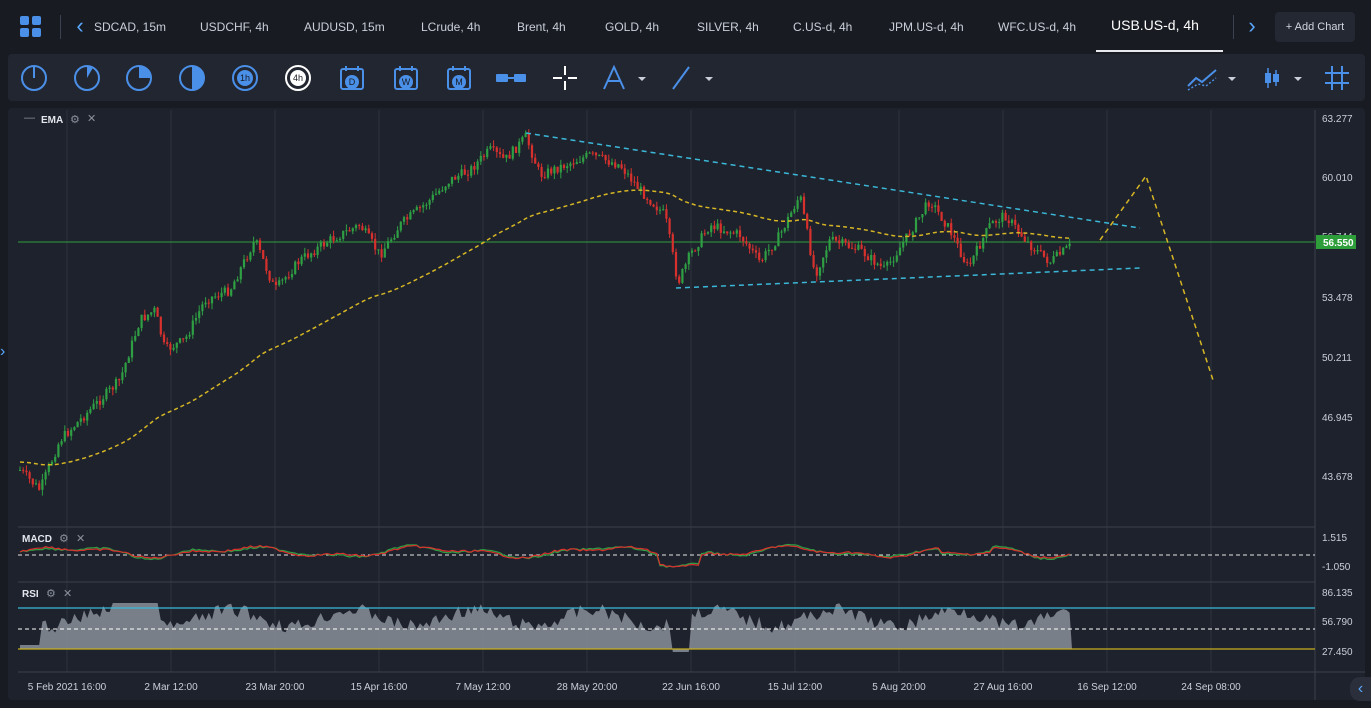  I want to click on rsi-level: 86.135, so click(1337, 593).